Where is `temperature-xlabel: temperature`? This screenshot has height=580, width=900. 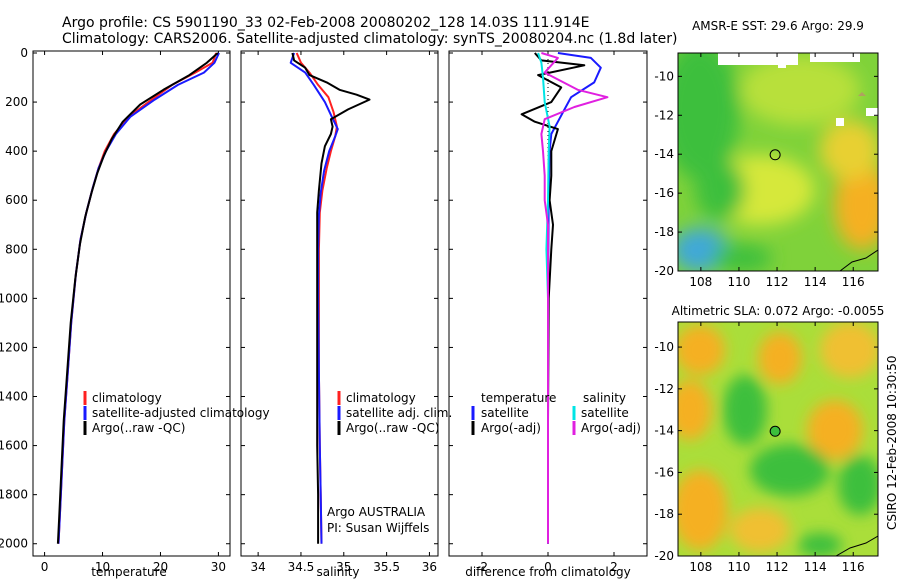
temperature-xlabel: temperature is located at coordinates (128, 572).